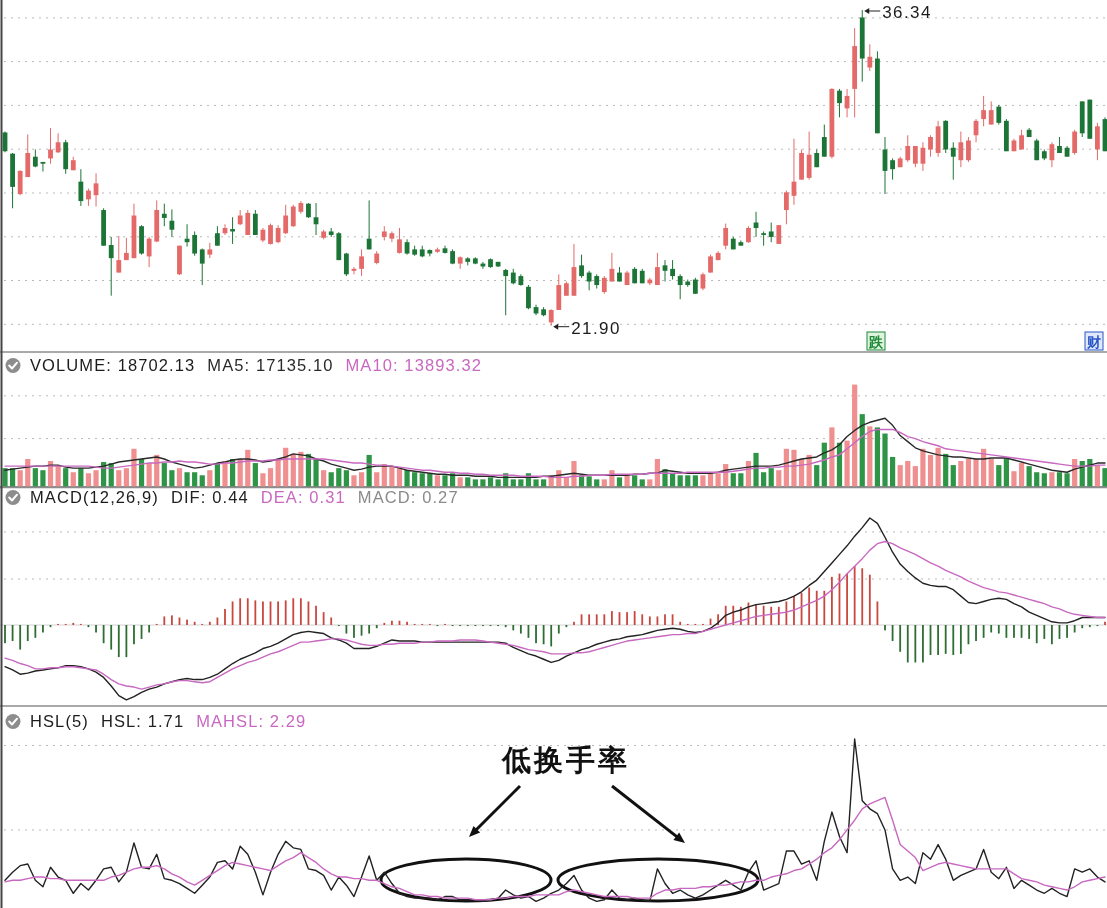 The width and height of the screenshot is (1107, 908). I want to click on text: 跌, so click(876, 341).